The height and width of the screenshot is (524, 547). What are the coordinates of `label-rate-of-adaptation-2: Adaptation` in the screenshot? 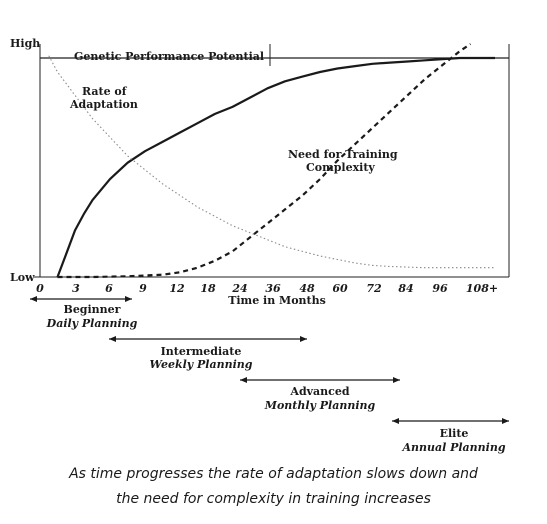 It's located at (103, 104).